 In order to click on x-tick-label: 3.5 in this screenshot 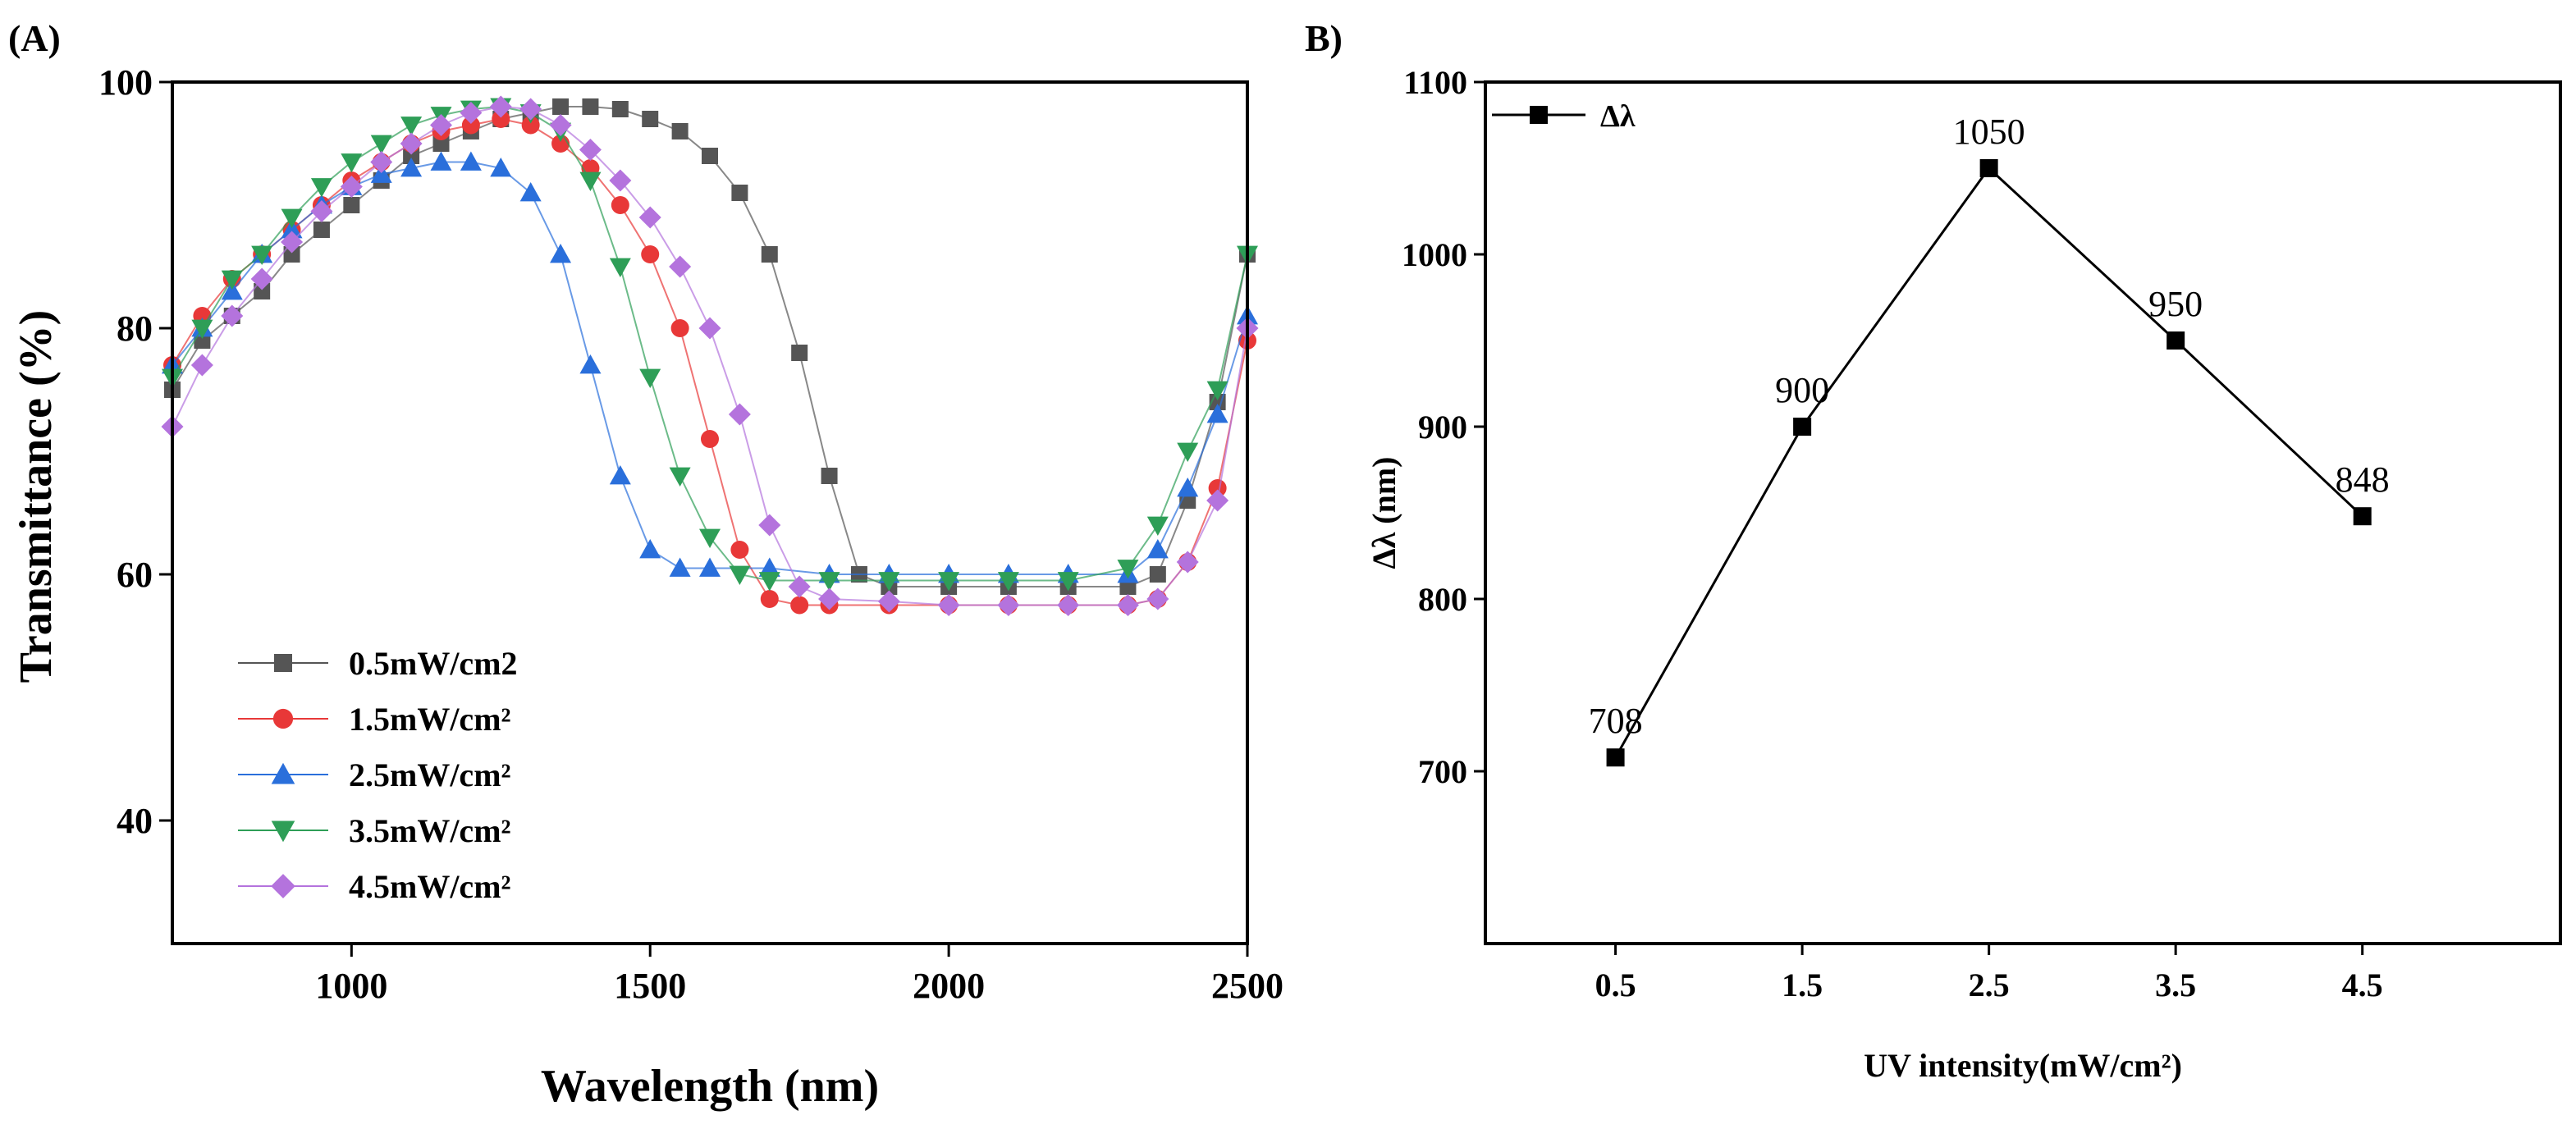, I will do `click(2175, 985)`.